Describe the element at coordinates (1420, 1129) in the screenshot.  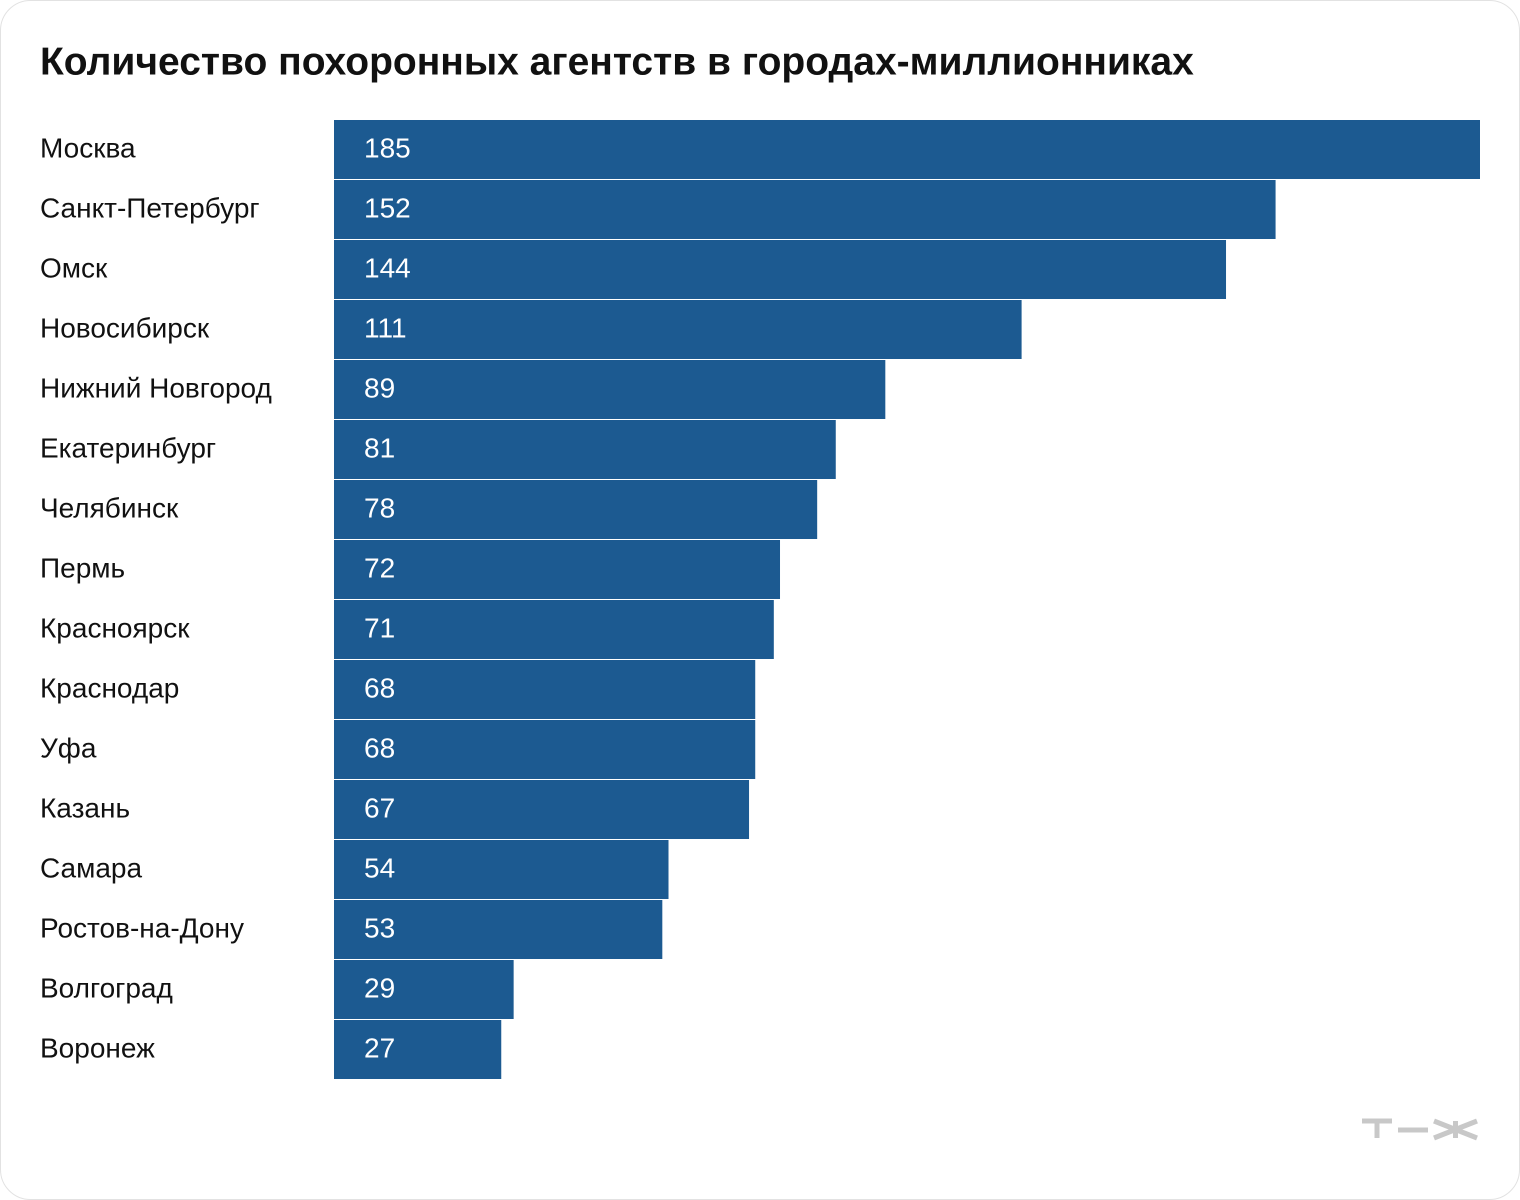
I see `logo` at that location.